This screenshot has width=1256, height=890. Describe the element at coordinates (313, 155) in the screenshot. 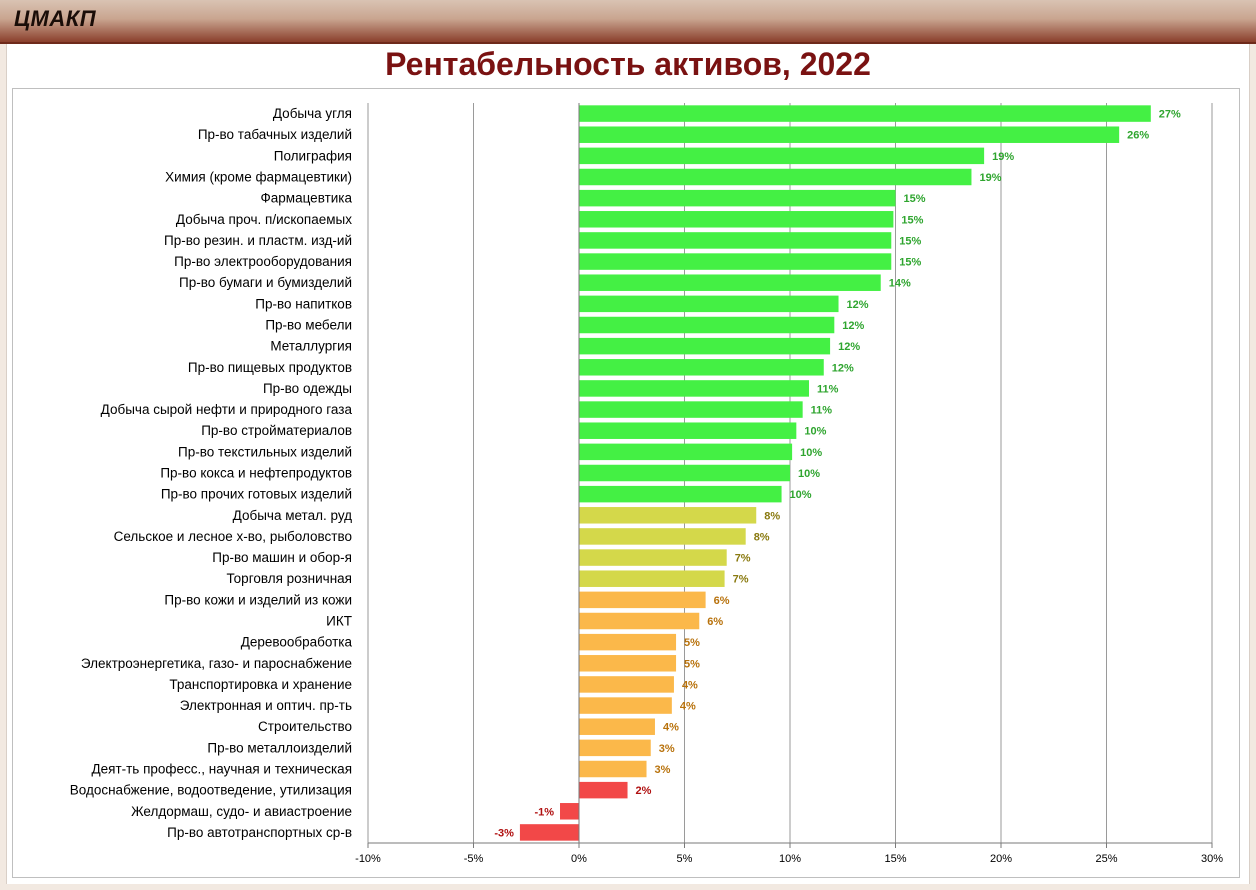

I see `category-label: Полиграфия` at that location.